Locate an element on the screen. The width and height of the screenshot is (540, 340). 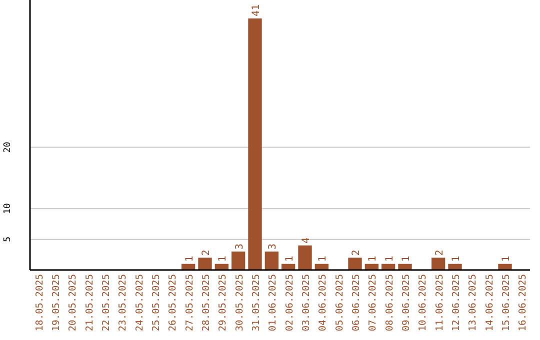
x-tick-label: 13.06.2025 is located at coordinates (473, 303).